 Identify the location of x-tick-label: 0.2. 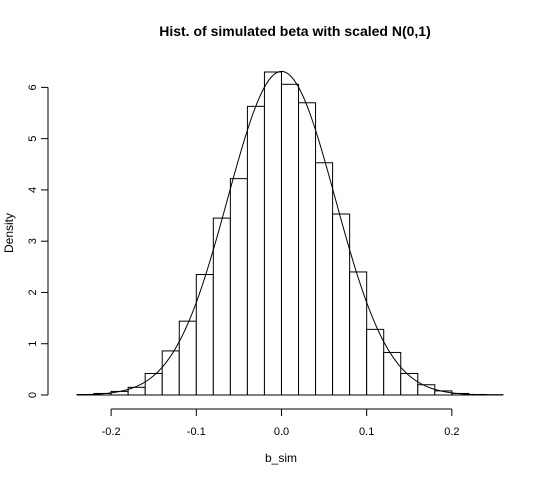
(451, 432).